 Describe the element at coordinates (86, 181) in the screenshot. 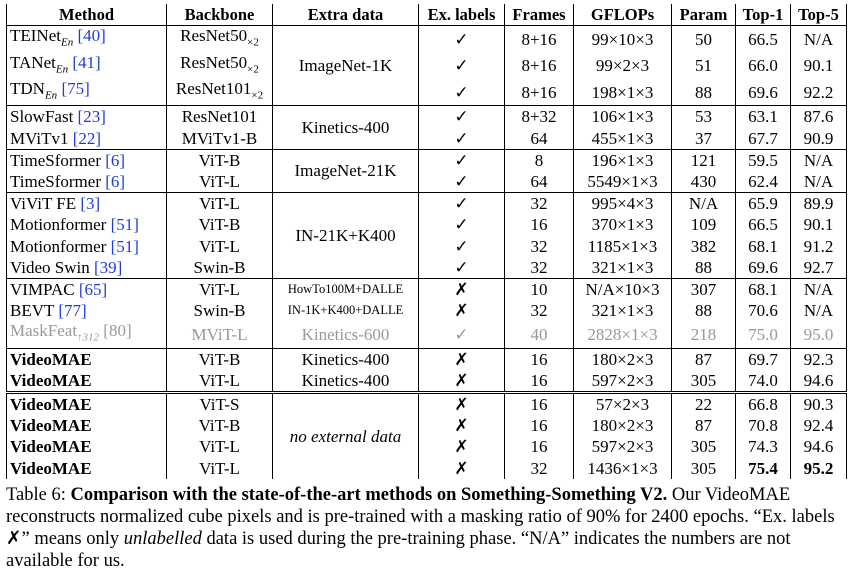

I see `method-cell: TimeSformer [6]` at that location.